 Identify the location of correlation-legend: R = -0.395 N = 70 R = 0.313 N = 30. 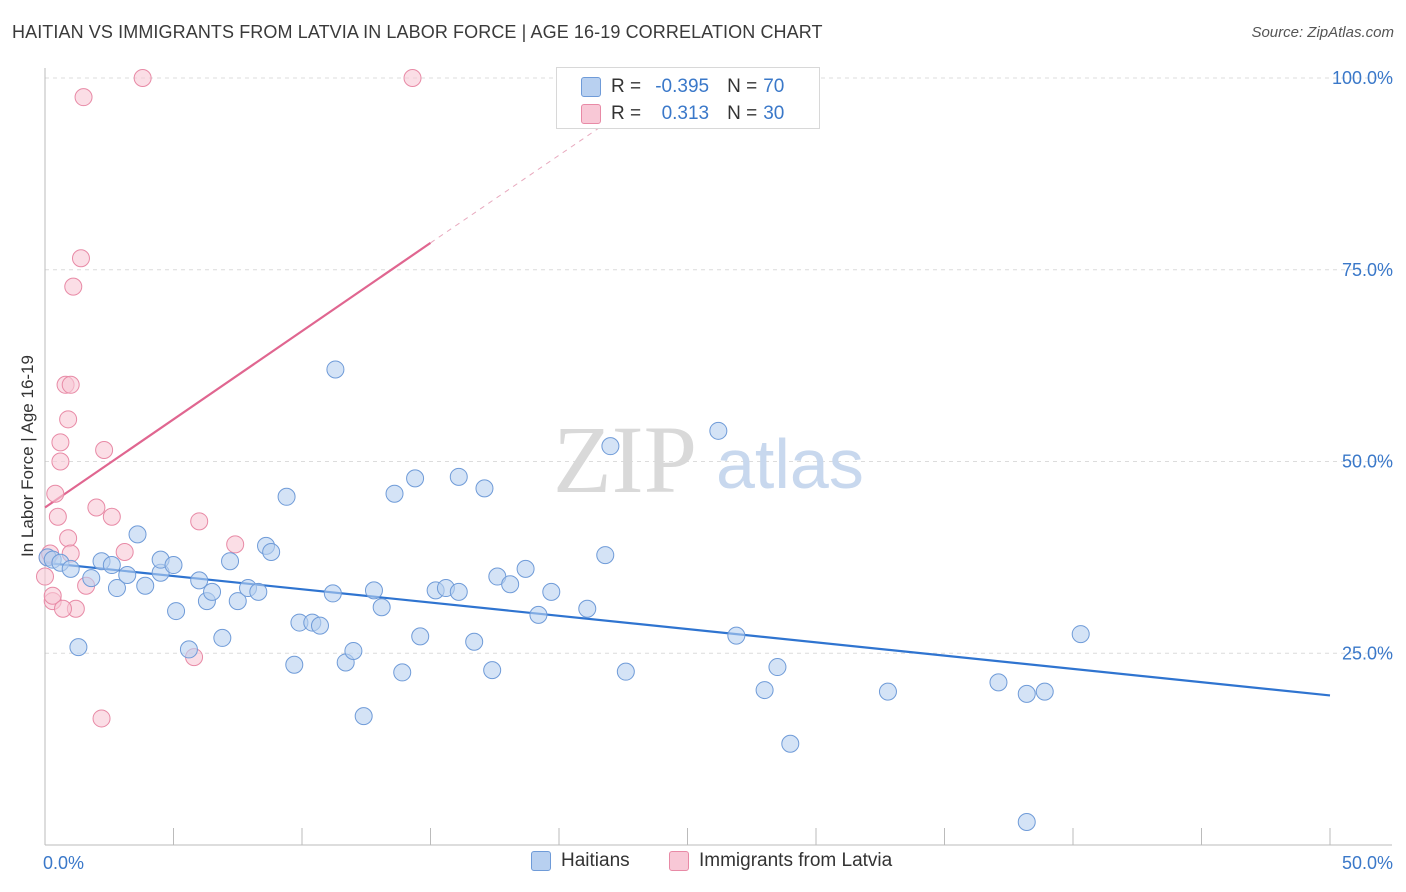
(688, 98).